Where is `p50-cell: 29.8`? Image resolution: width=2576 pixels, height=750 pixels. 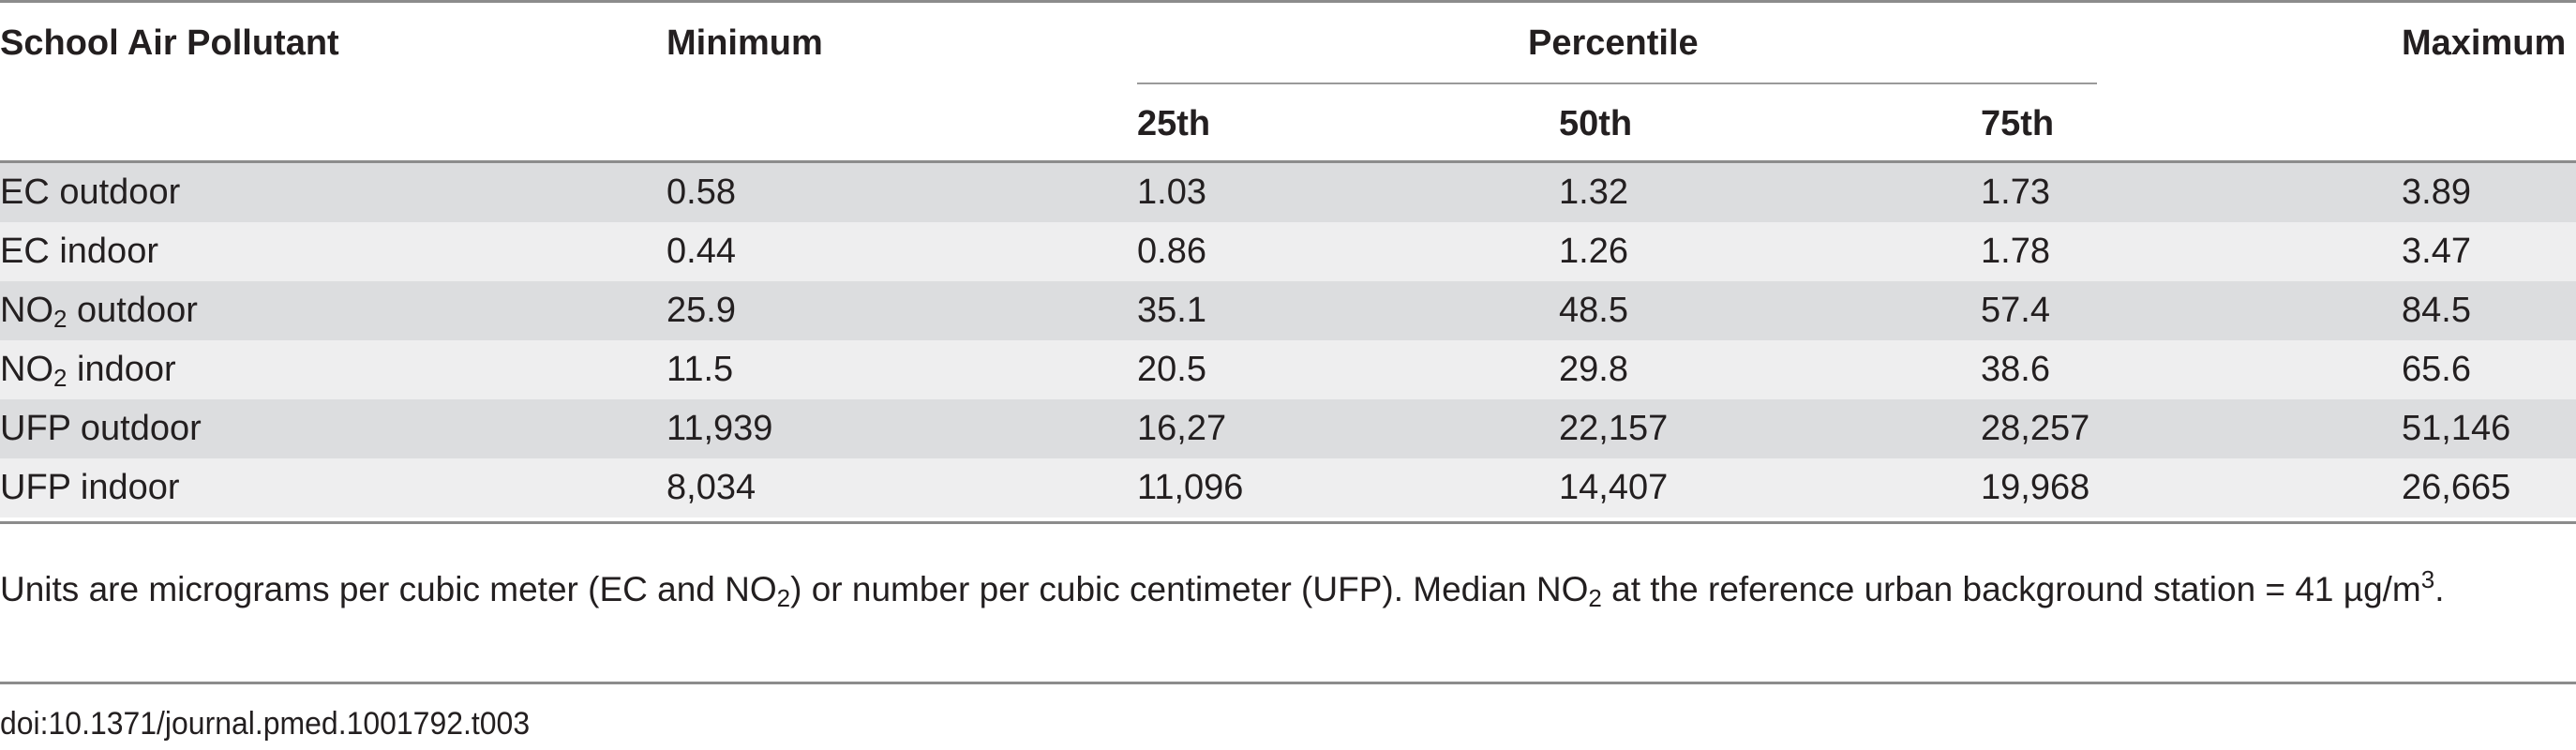
p50-cell: 29.8 is located at coordinates (1593, 369).